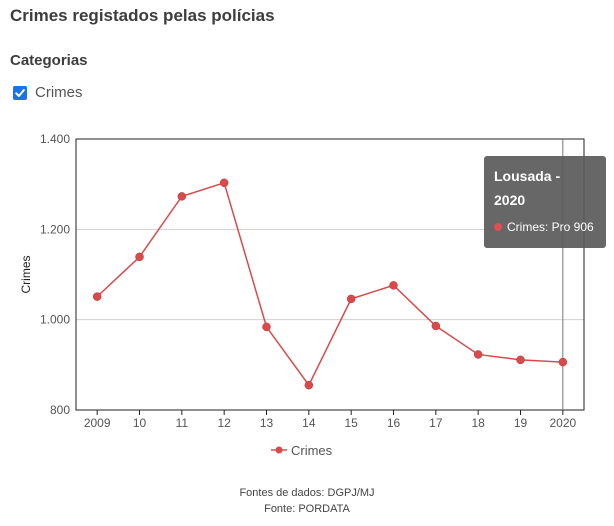  What do you see at coordinates (224, 423) in the screenshot?
I see `x-tick-label: 12` at bounding box center [224, 423].